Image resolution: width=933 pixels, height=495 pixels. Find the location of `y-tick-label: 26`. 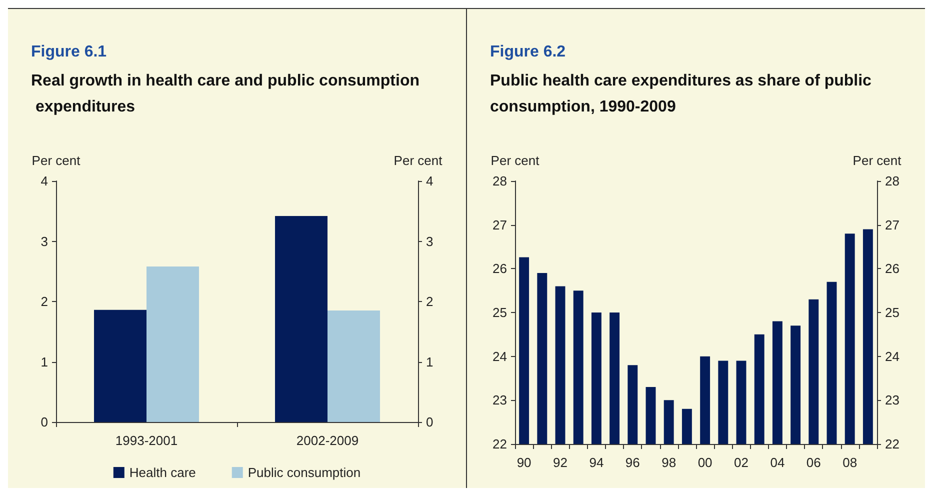

y-tick-label: 26 is located at coordinates (499, 268).